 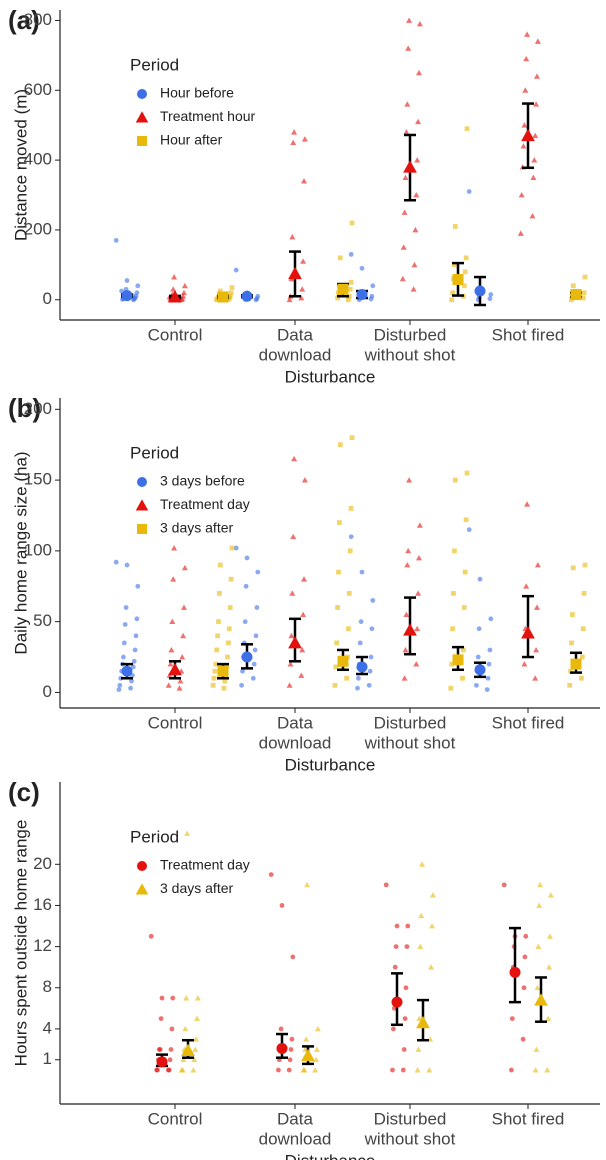 I want to click on x-tick-label: Disturbed, so click(x=410, y=722).